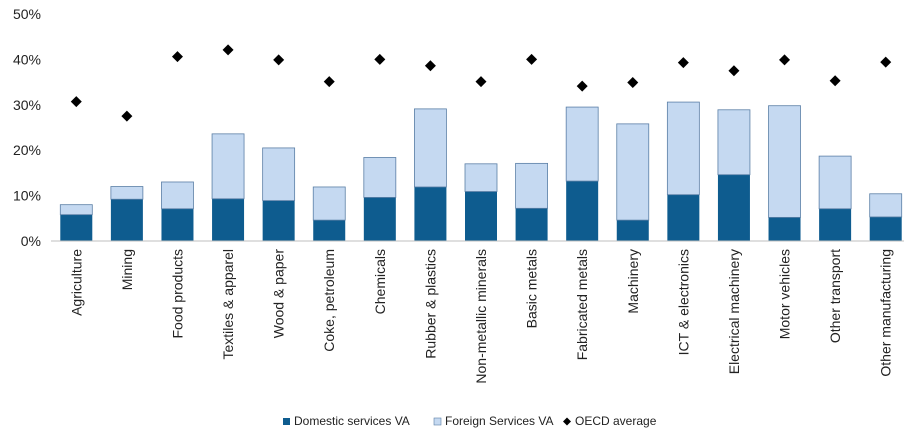 This screenshot has height=431, width=904. What do you see at coordinates (633, 281) in the screenshot?
I see `x-category-label: Machinery` at bounding box center [633, 281].